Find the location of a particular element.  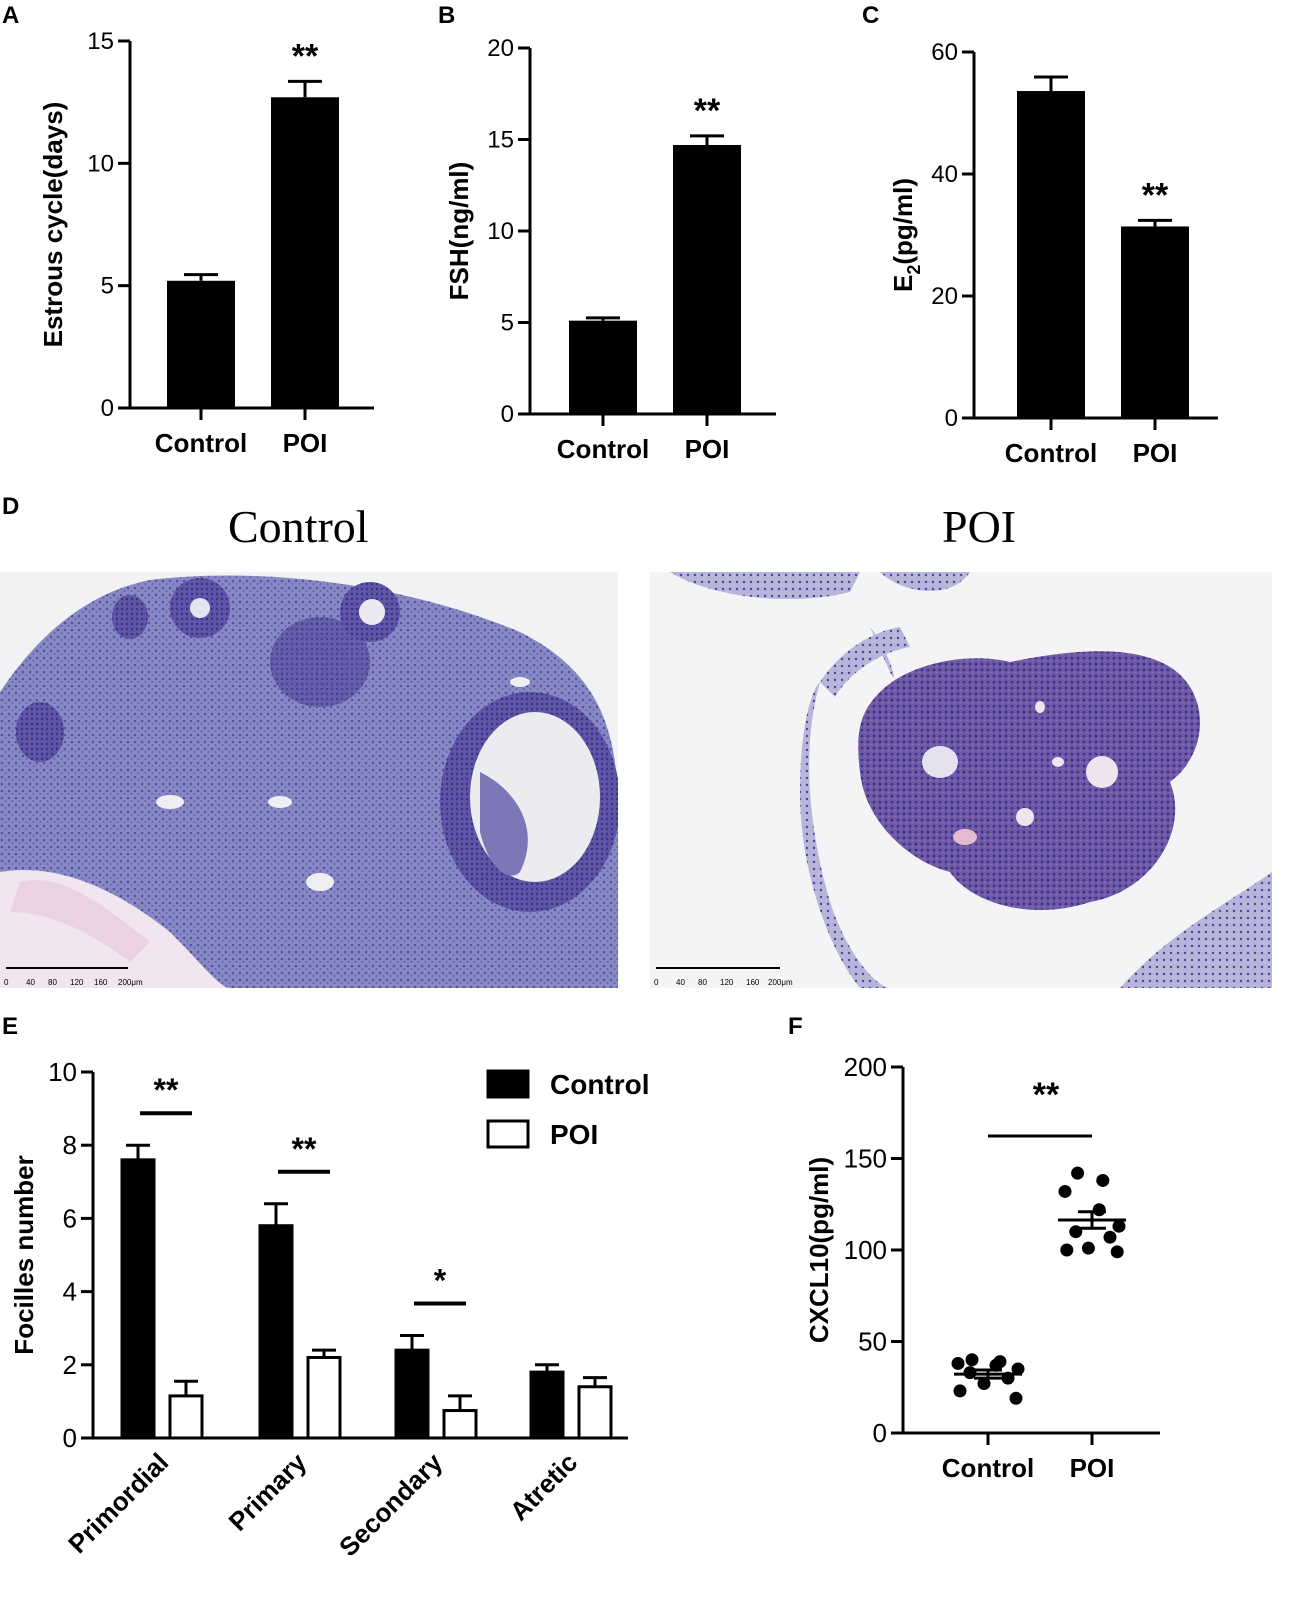

y-label-subscript: 2 is located at coordinates (914, 270).